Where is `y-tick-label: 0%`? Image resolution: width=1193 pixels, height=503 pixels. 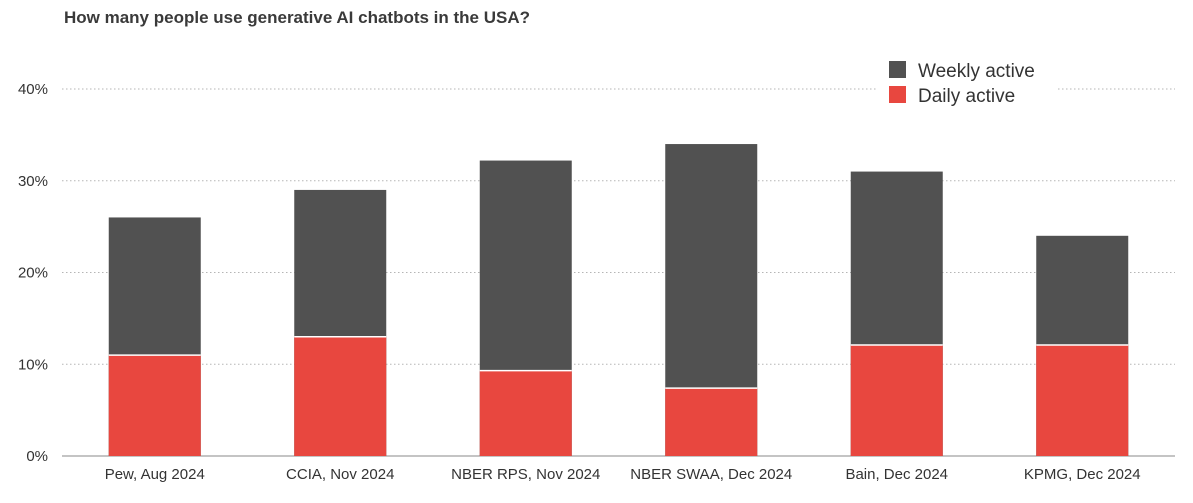
y-tick-label: 0% is located at coordinates (37, 456).